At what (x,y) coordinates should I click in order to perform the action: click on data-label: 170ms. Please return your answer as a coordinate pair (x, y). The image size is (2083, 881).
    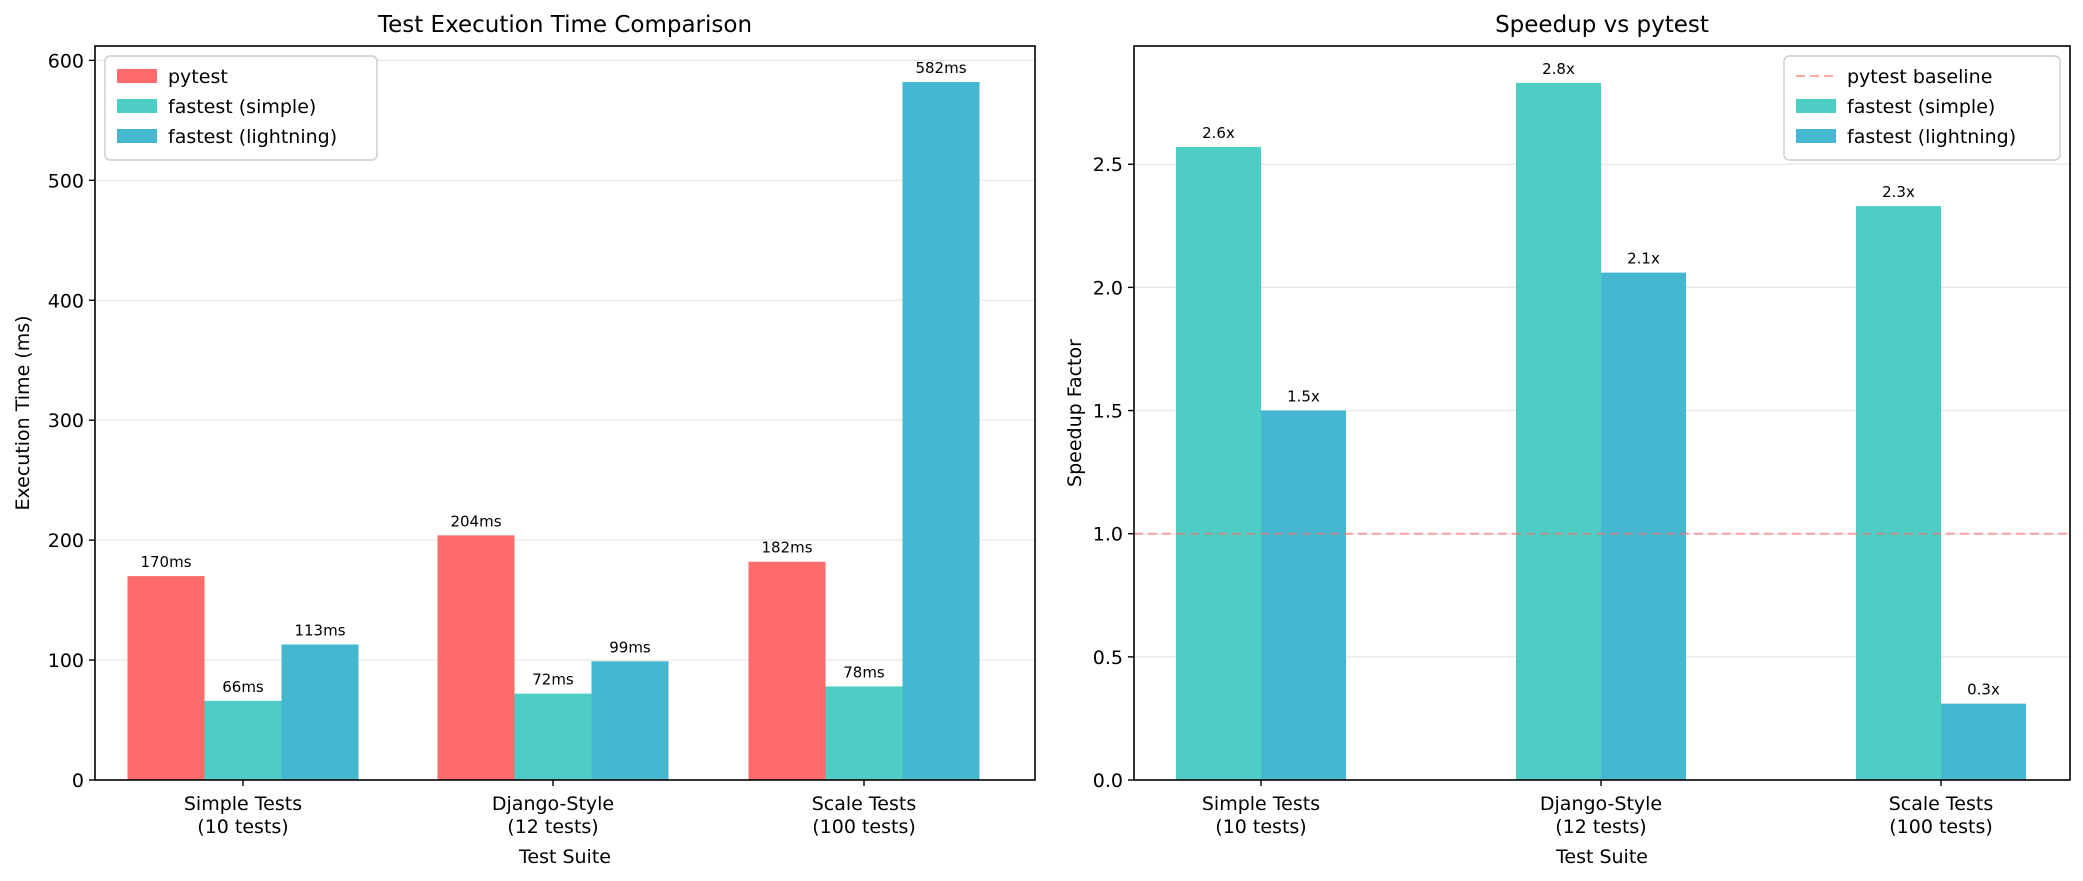
    Looking at the image, I should click on (165, 562).